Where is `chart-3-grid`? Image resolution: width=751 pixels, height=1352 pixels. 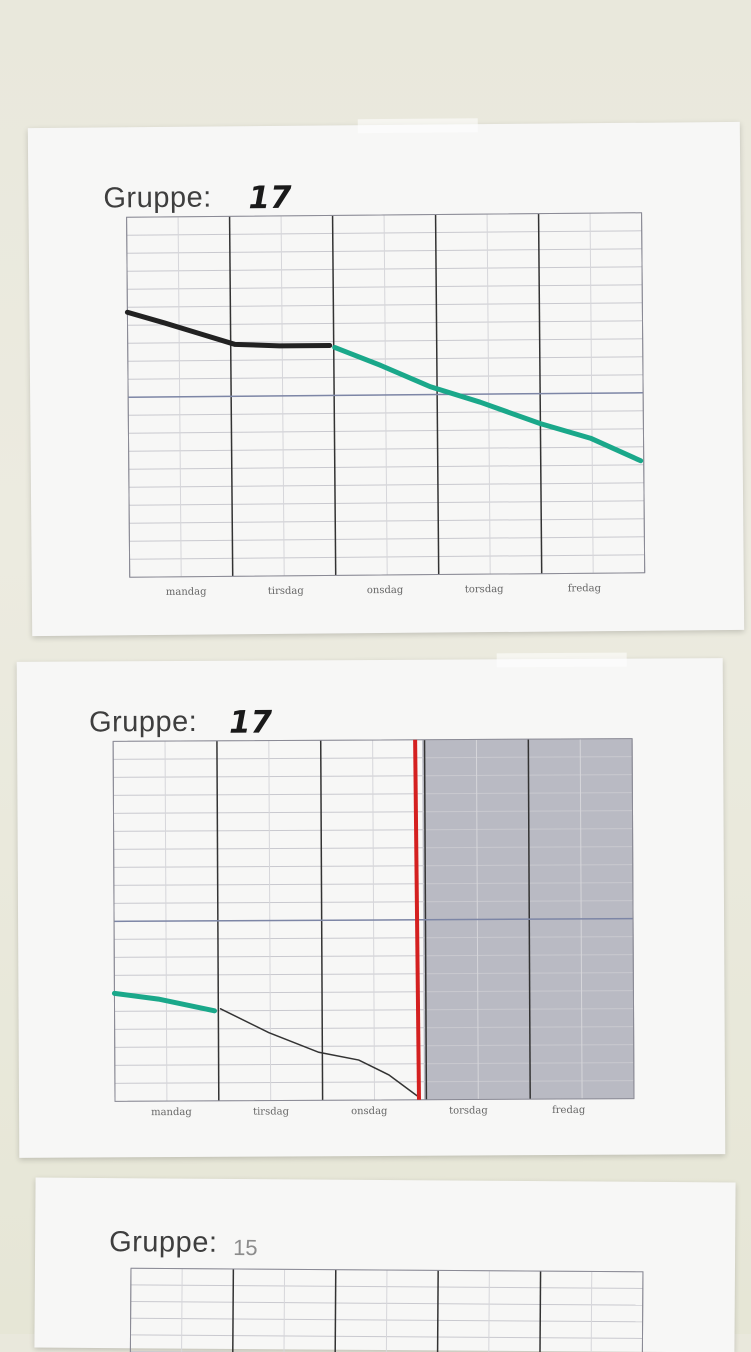
chart-3-grid is located at coordinates (384, 1265).